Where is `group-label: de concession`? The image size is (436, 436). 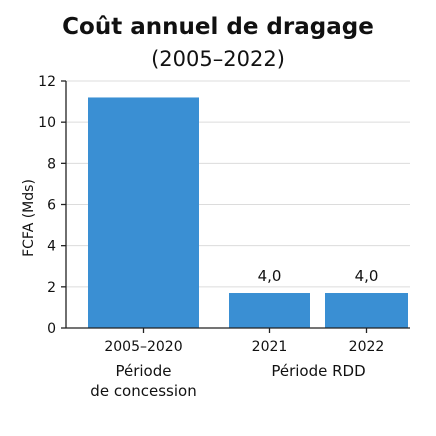
group-label: de concession is located at coordinates (143, 391).